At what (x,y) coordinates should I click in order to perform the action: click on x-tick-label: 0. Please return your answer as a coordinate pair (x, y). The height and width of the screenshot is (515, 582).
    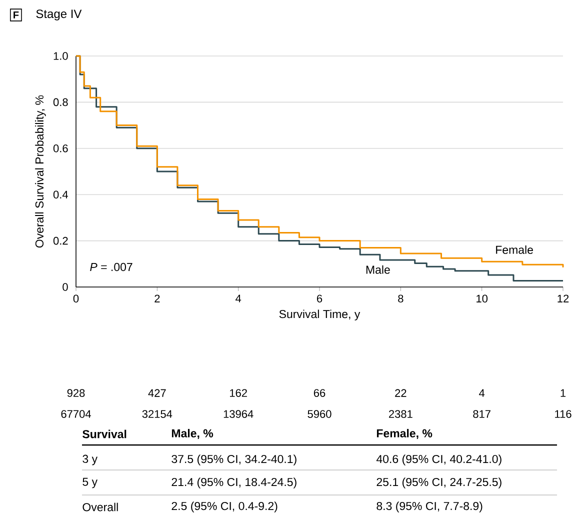
    Looking at the image, I should click on (76, 298).